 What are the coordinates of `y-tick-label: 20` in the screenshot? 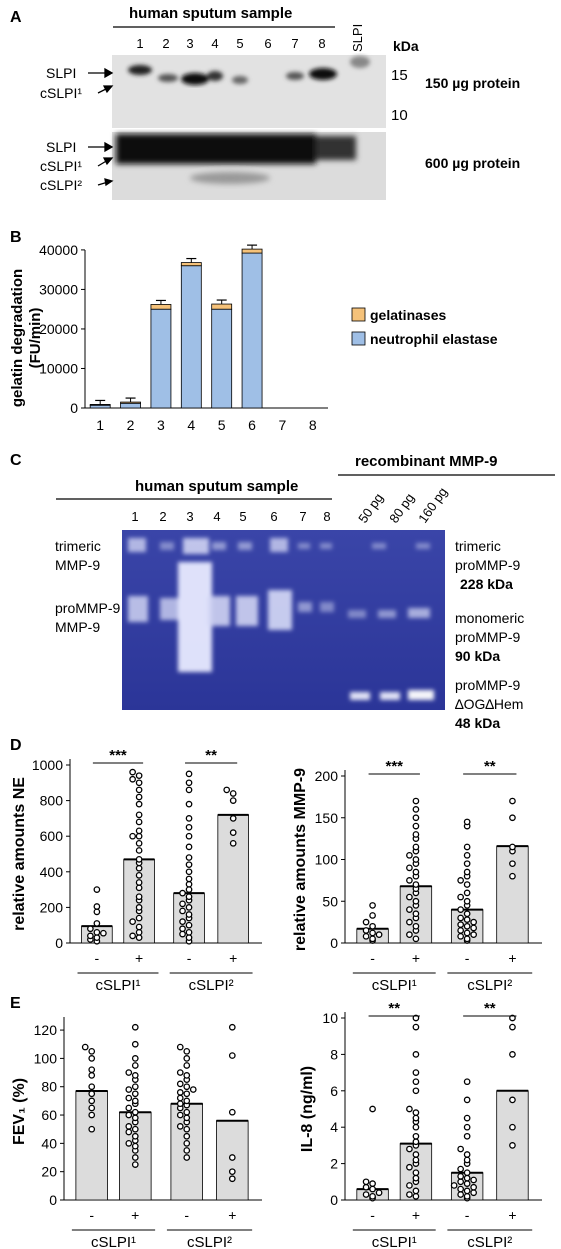 It's located at (49, 1172).